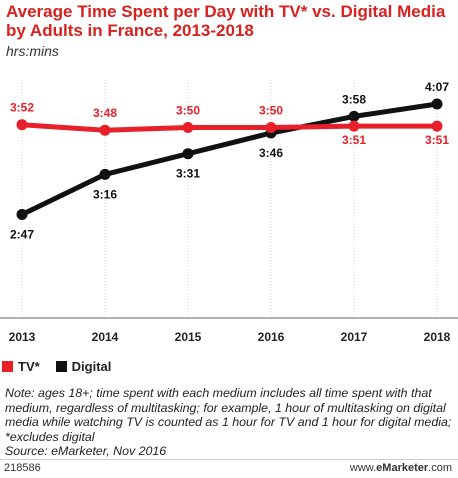 This screenshot has width=458, height=478. I want to click on data-point-digital-2017, so click(354, 116).